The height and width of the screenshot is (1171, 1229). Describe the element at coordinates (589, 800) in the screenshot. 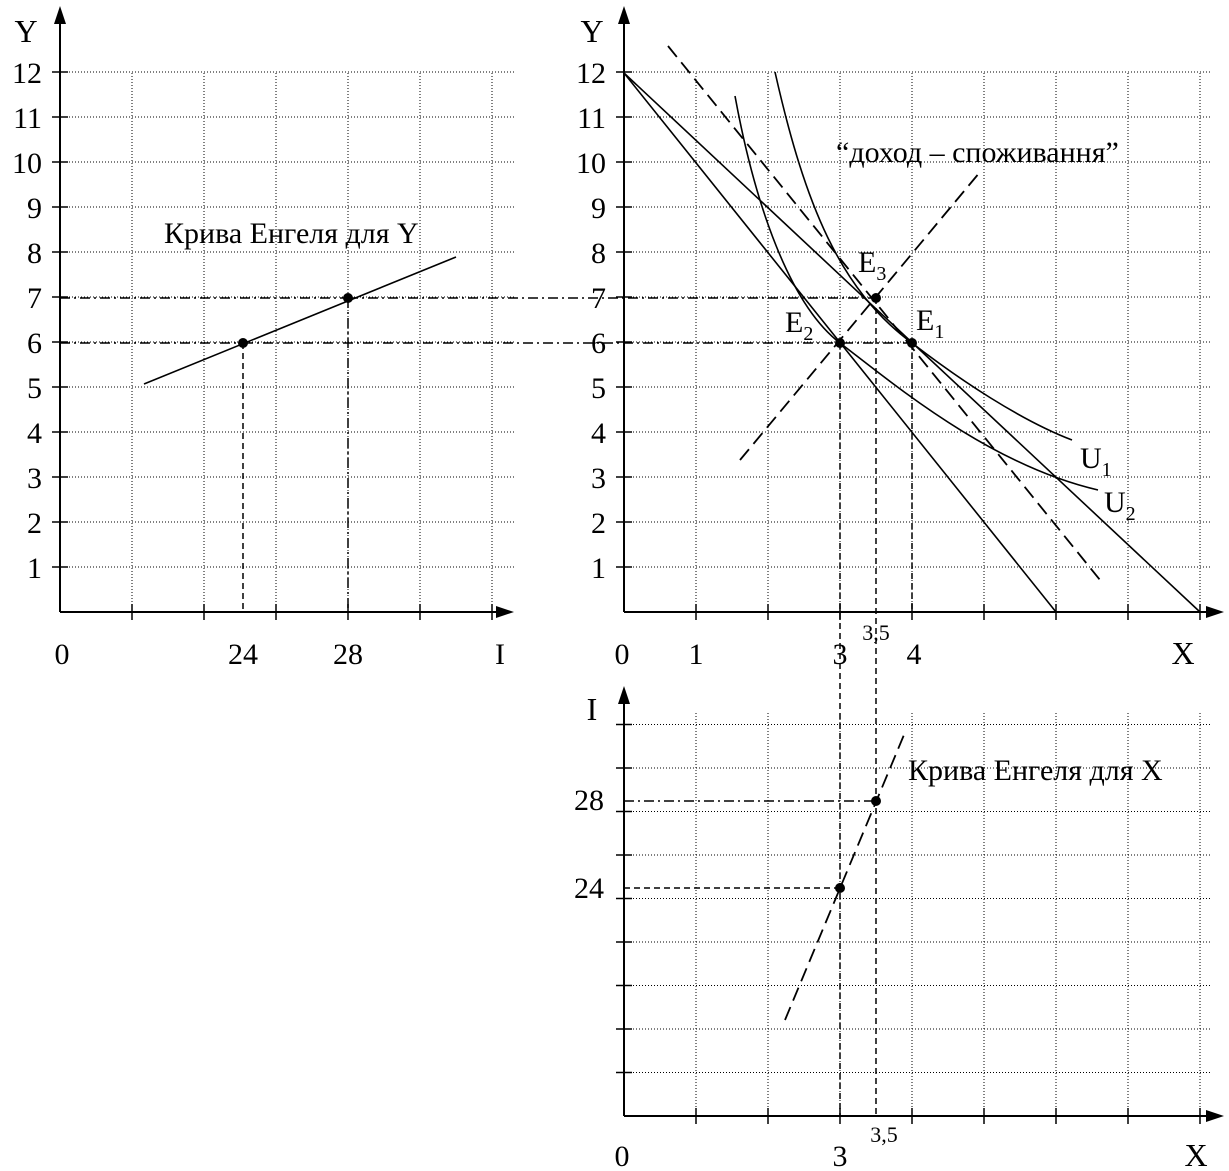

I see `bottom-y-tick-label-28: 28` at that location.